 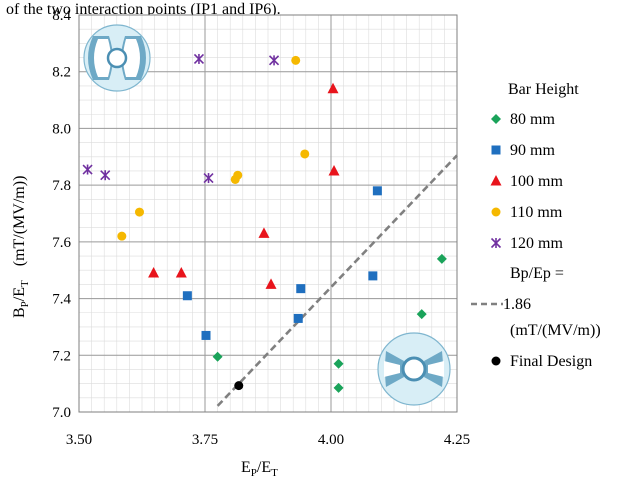 I want to click on x-tick-label: 4.00, so click(x=331, y=440).